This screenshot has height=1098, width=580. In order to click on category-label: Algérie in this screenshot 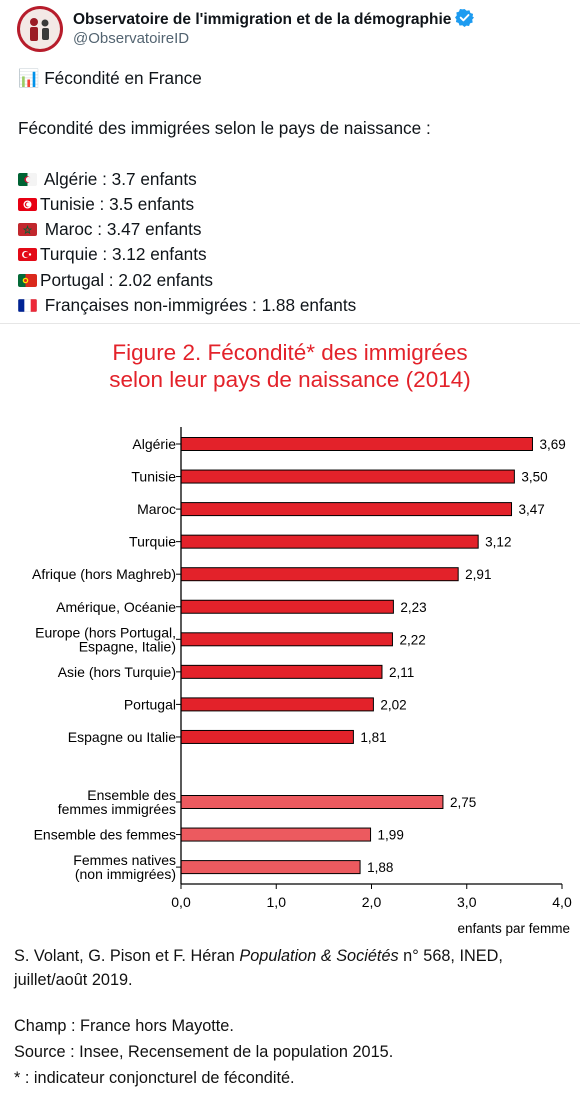, I will do `click(154, 444)`.